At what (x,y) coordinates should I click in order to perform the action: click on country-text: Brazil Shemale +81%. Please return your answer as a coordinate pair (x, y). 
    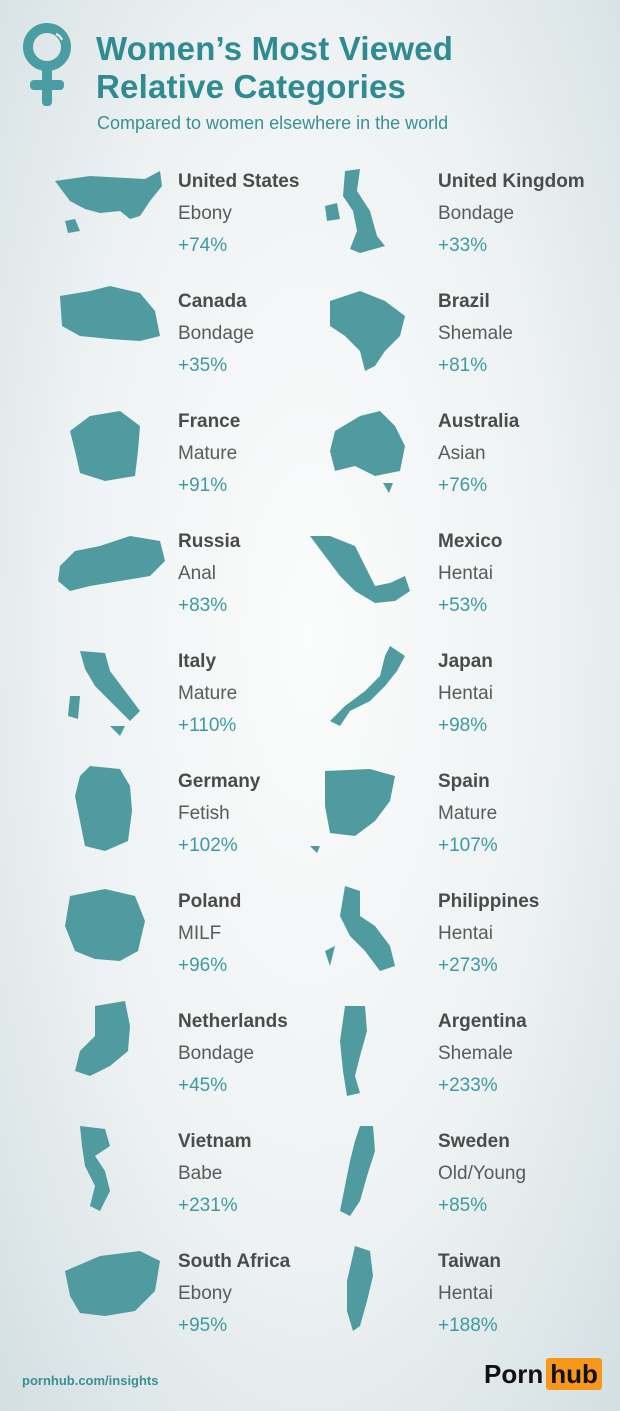
    Looking at the image, I should click on (475, 334).